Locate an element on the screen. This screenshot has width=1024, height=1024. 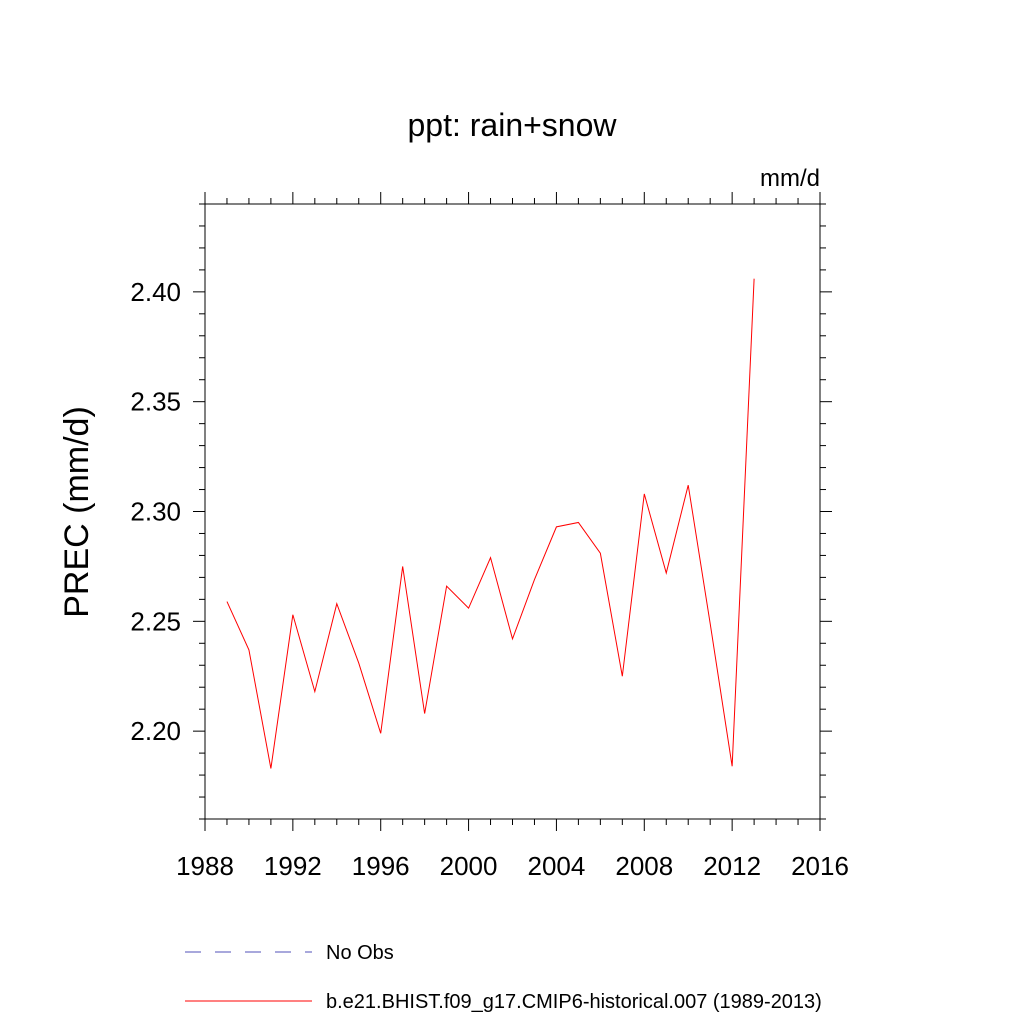
x-tick-label: 2004 is located at coordinates (557, 866).